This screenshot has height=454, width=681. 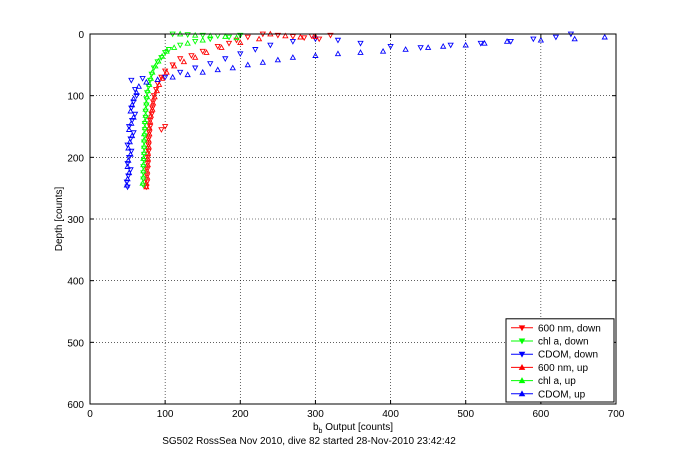 I want to click on legend-item: chl a, down, so click(x=550, y=342).